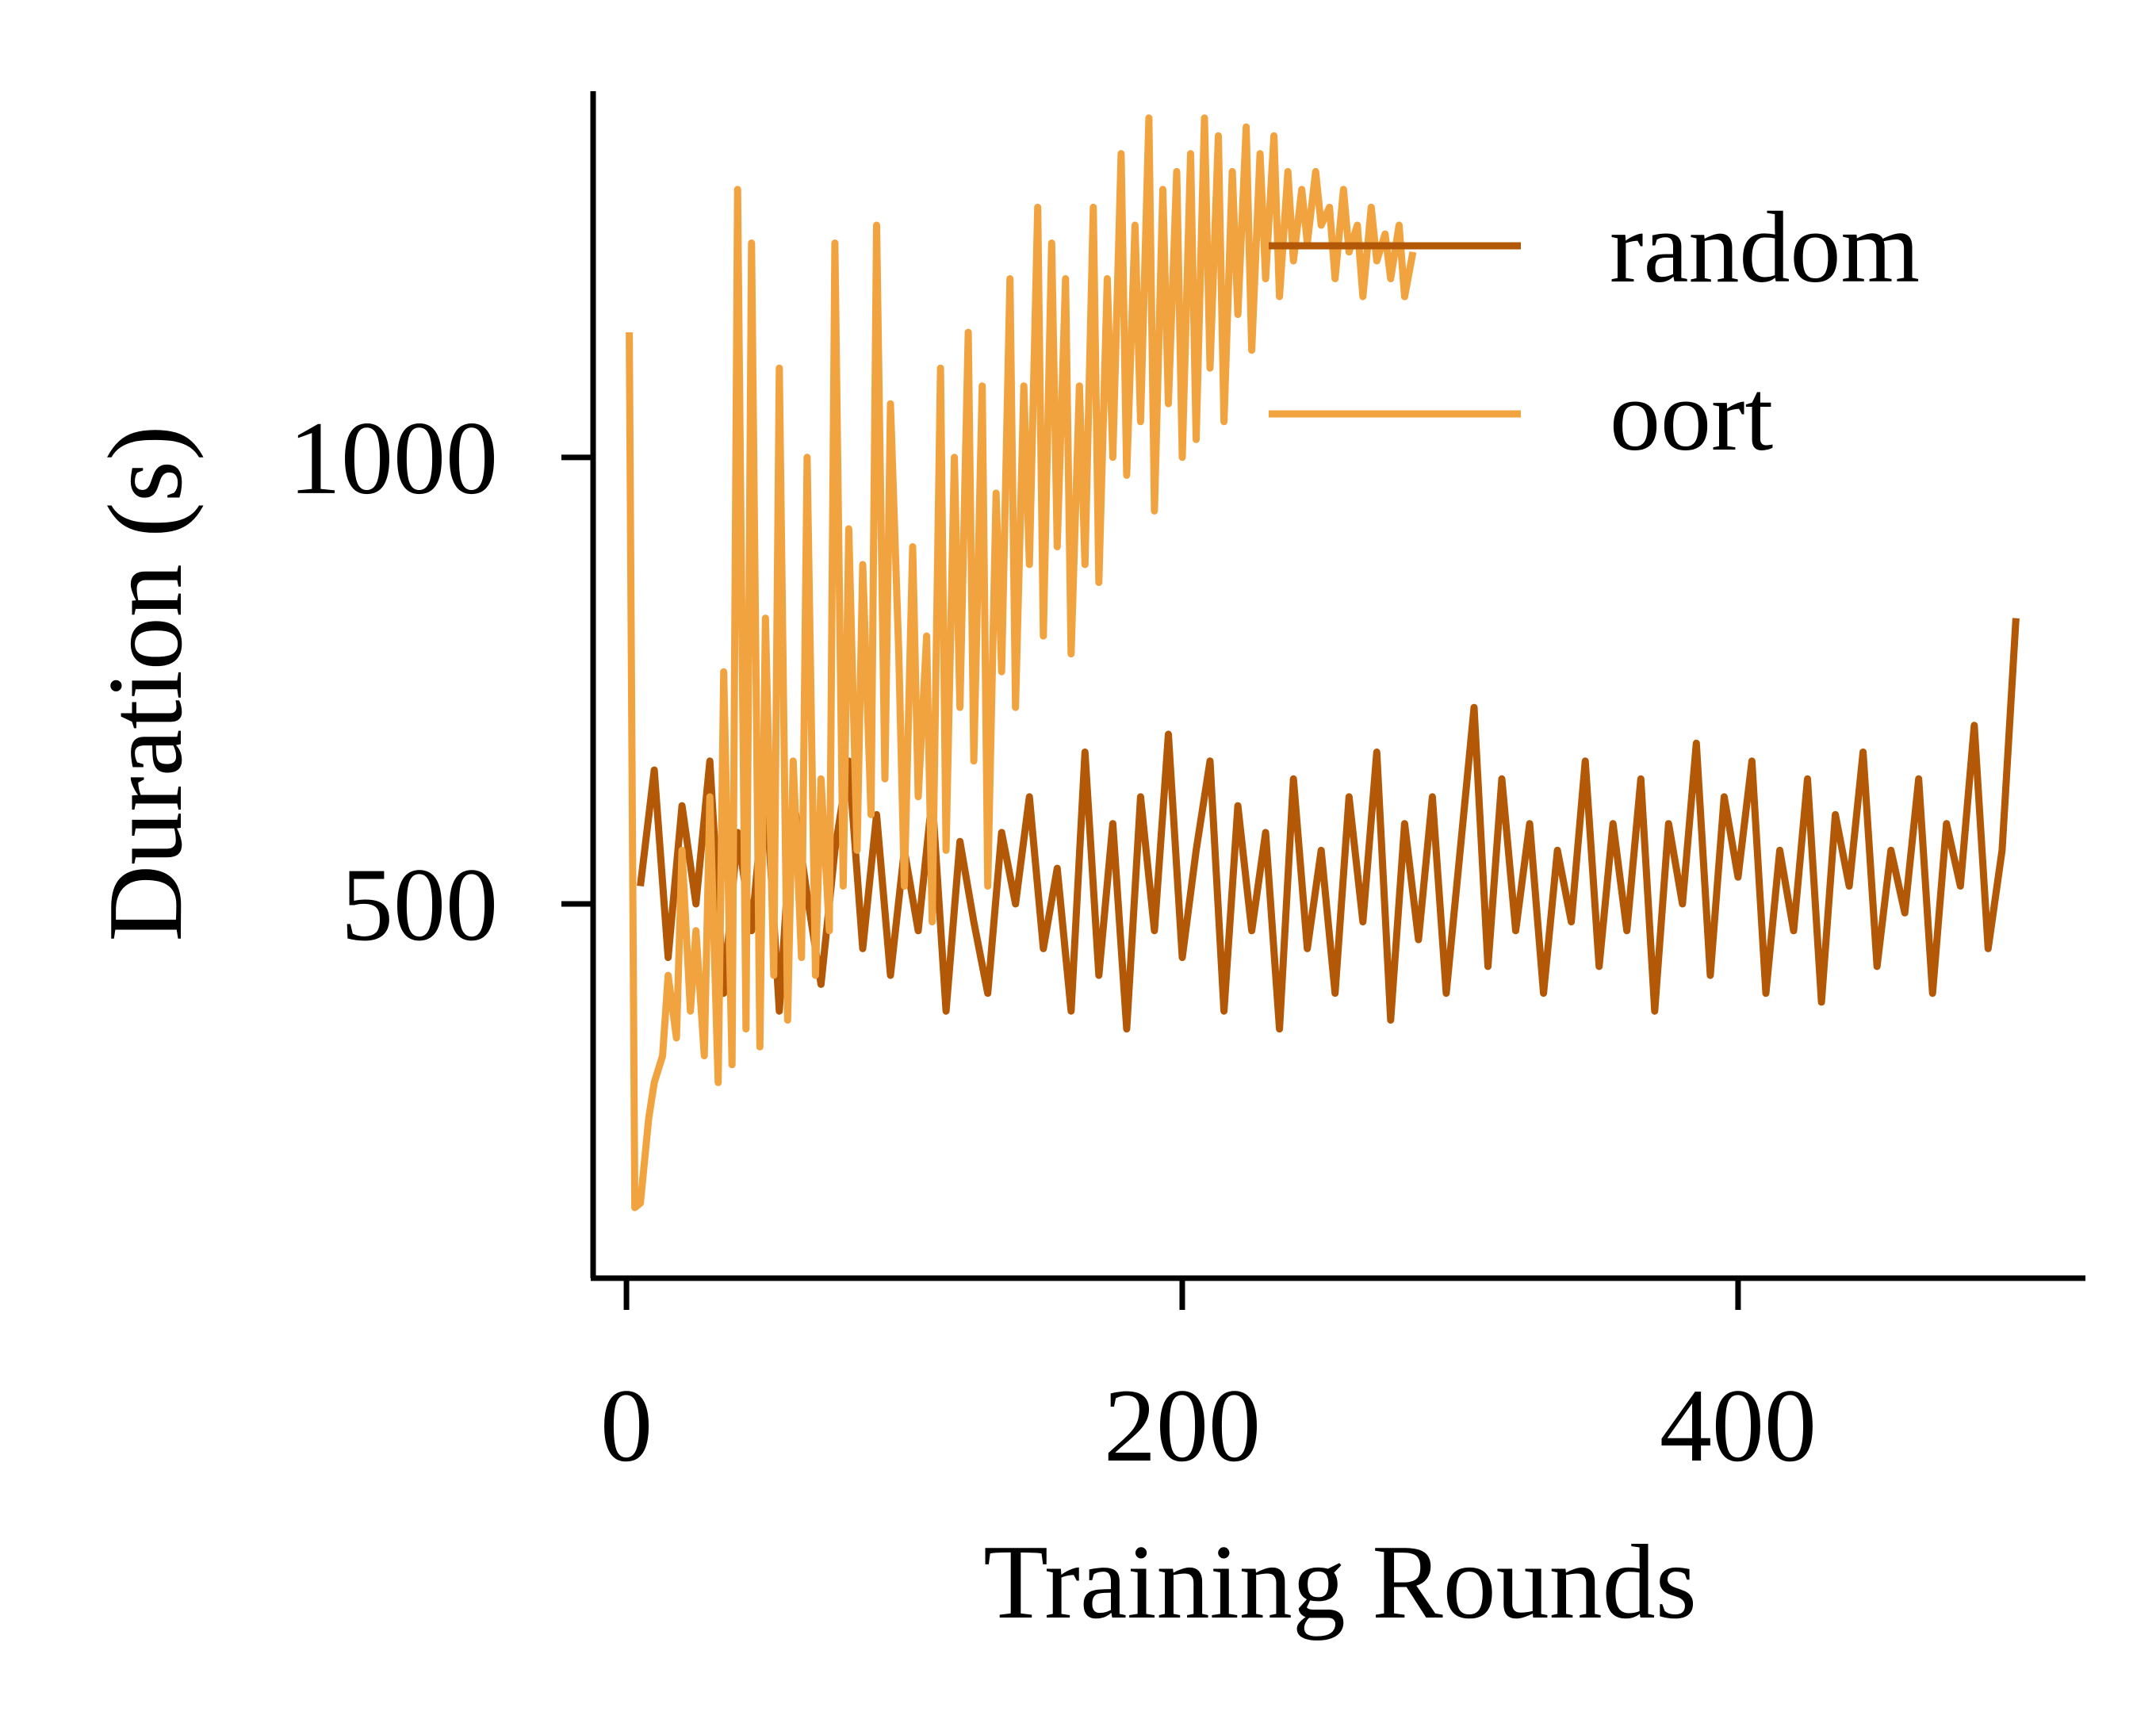 This screenshot has height=1723, width=2156. Describe the element at coordinates (1182, 1425) in the screenshot. I see `x-tick-label: 200` at that location.